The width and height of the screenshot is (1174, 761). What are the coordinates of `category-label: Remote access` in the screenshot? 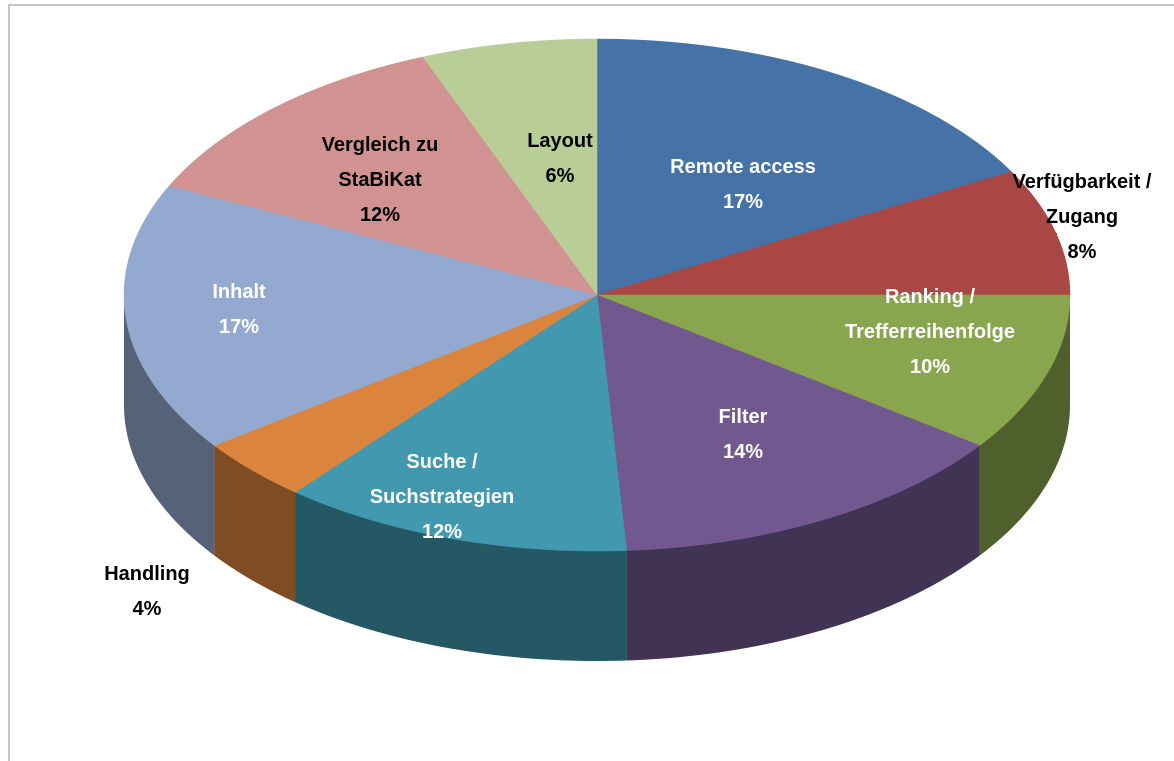 It's located at (743, 167).